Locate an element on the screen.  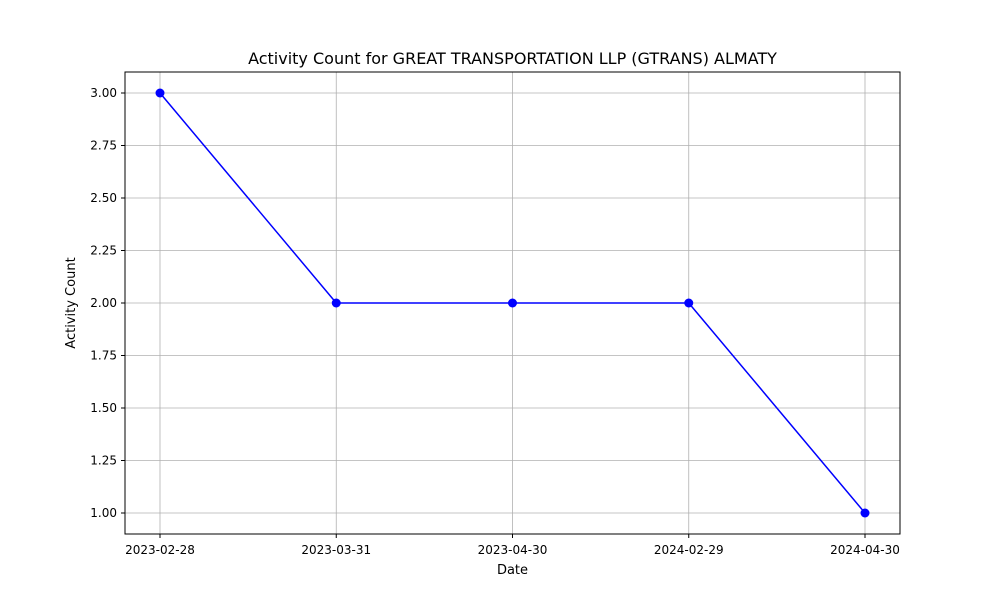
x-tick-label: 2023-03-31 is located at coordinates (336, 550).